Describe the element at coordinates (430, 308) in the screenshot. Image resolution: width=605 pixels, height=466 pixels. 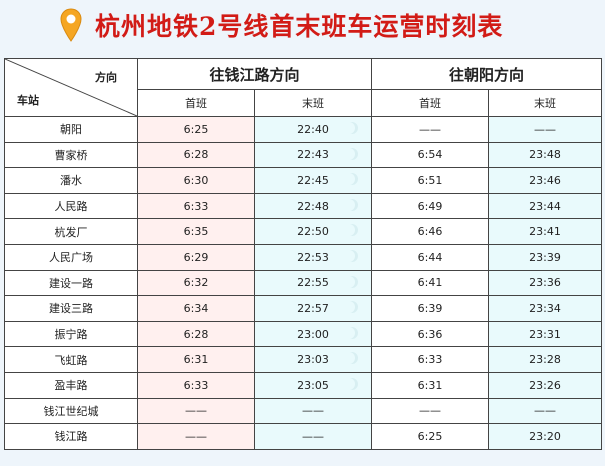
I see `east-first-cell: 6:39` at that location.